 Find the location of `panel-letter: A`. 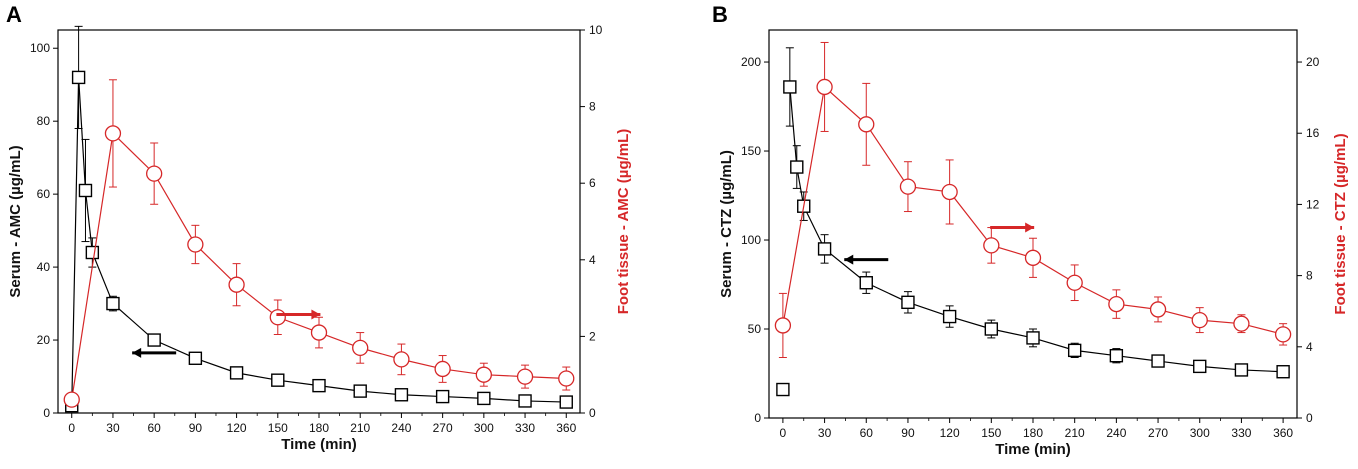

panel-letter: A is located at coordinates (14, 14).